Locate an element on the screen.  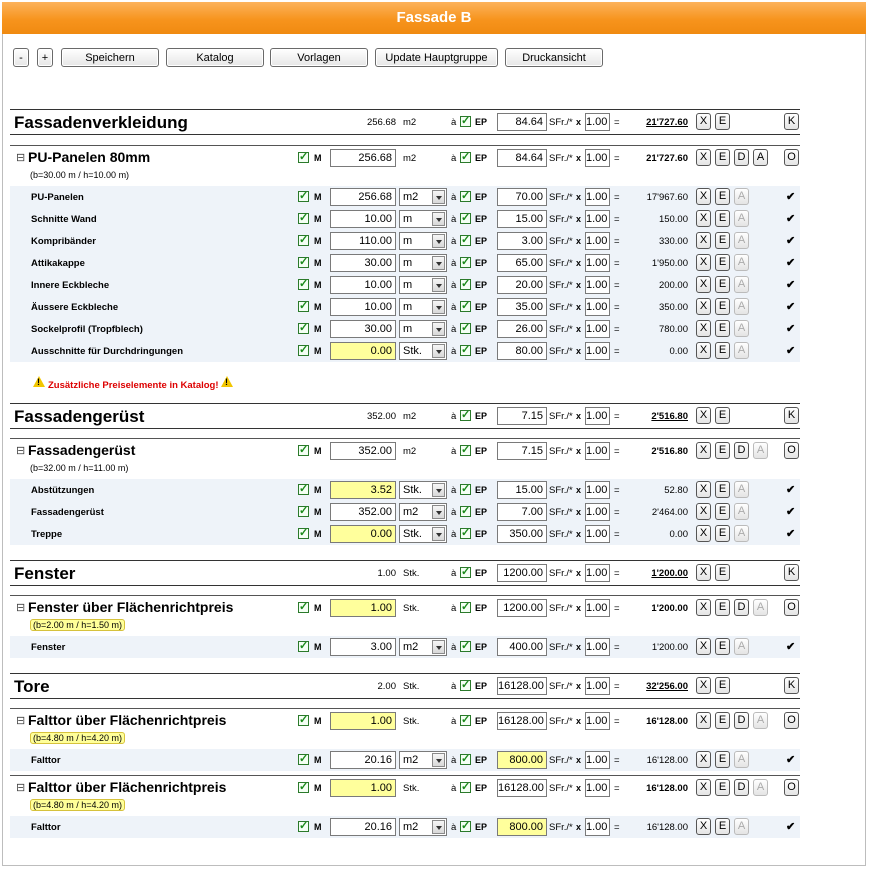
section-price-input: 7.15 is located at coordinates (522, 416).